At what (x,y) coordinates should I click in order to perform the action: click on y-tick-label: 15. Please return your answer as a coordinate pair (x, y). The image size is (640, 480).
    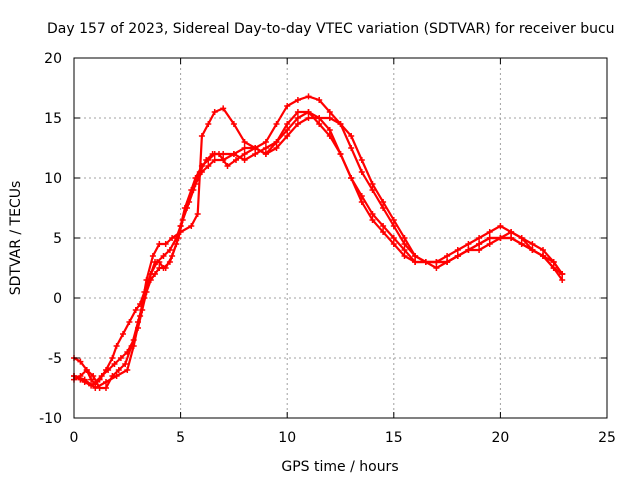
    Looking at the image, I should click on (53, 119).